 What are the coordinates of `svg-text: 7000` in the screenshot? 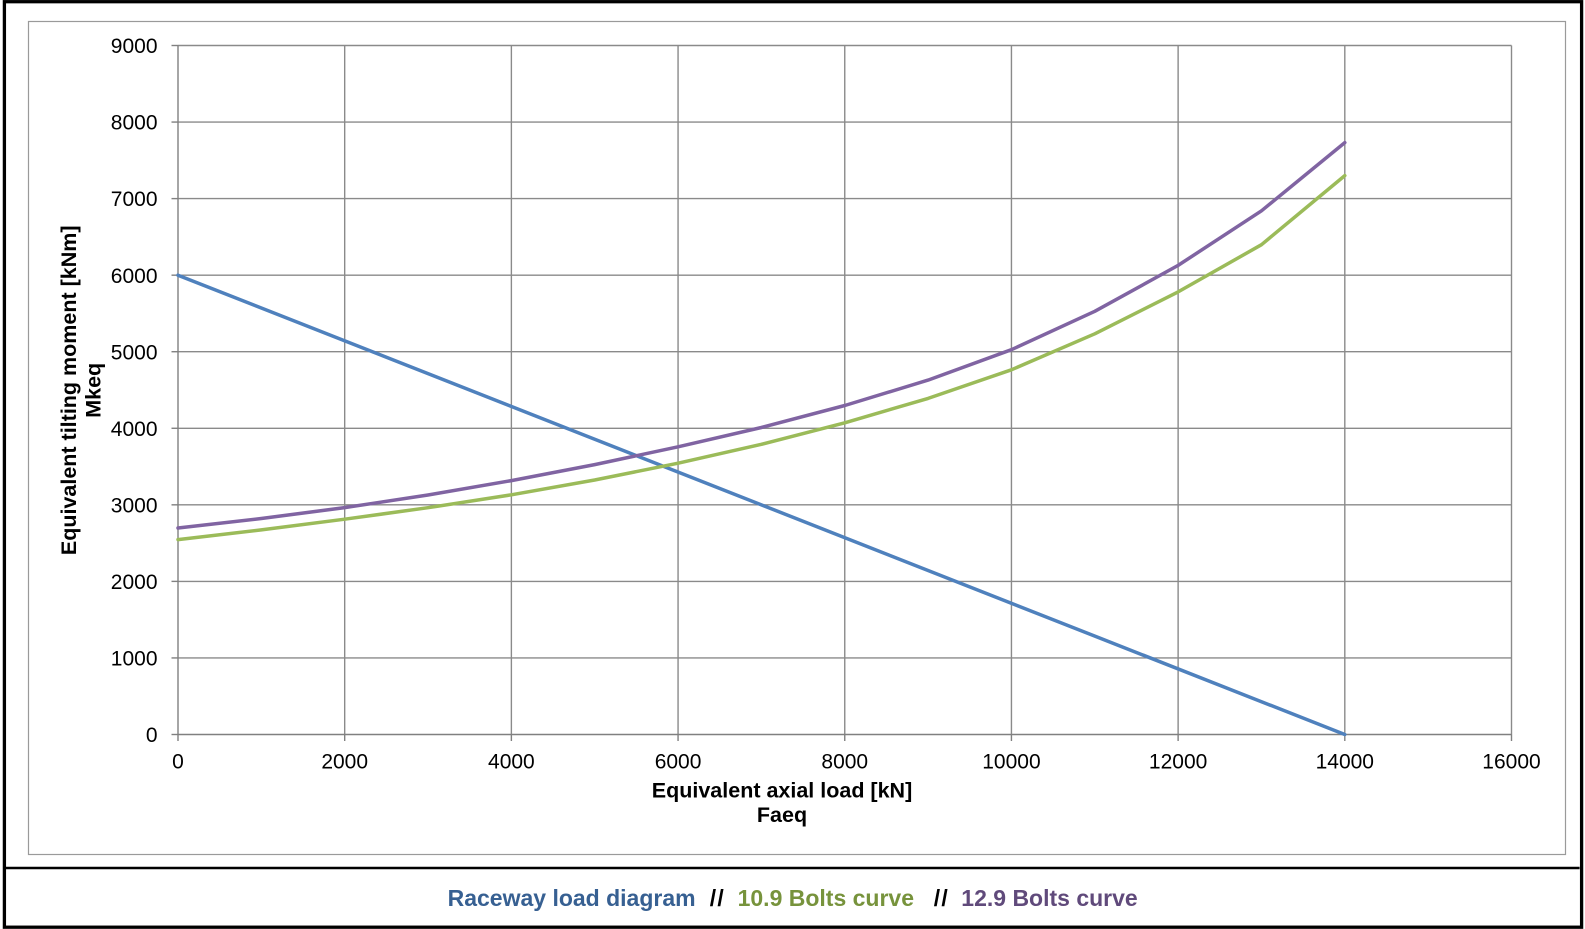 It's located at (134, 199).